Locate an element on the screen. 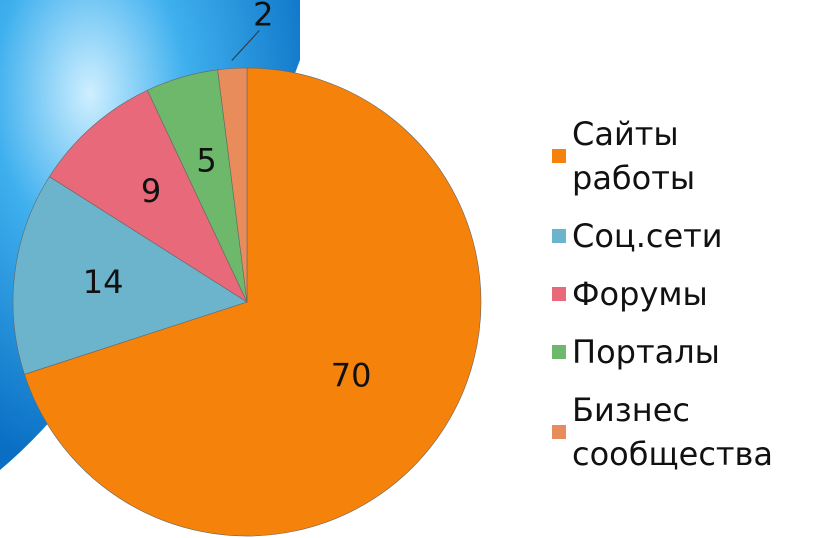  data-label: 70 is located at coordinates (351, 376).